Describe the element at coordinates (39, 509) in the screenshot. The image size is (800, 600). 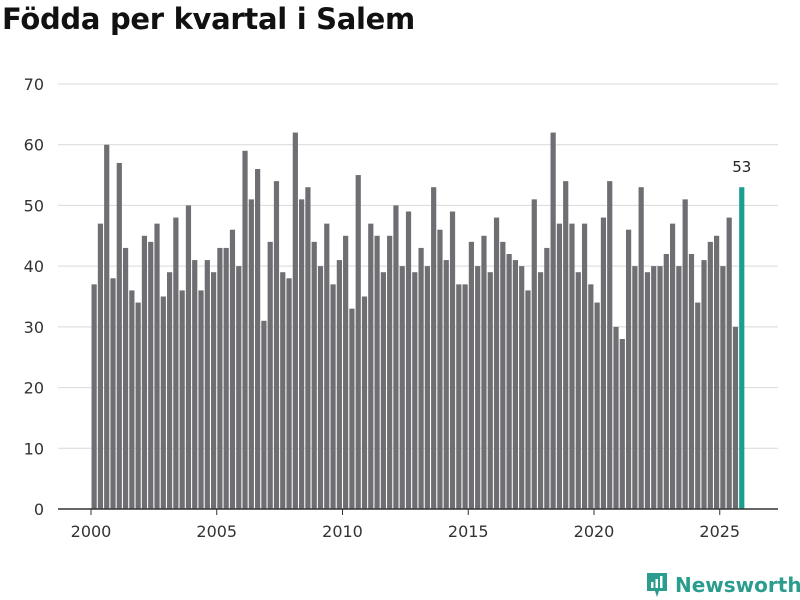
I see `y-tick-label: 0` at that location.